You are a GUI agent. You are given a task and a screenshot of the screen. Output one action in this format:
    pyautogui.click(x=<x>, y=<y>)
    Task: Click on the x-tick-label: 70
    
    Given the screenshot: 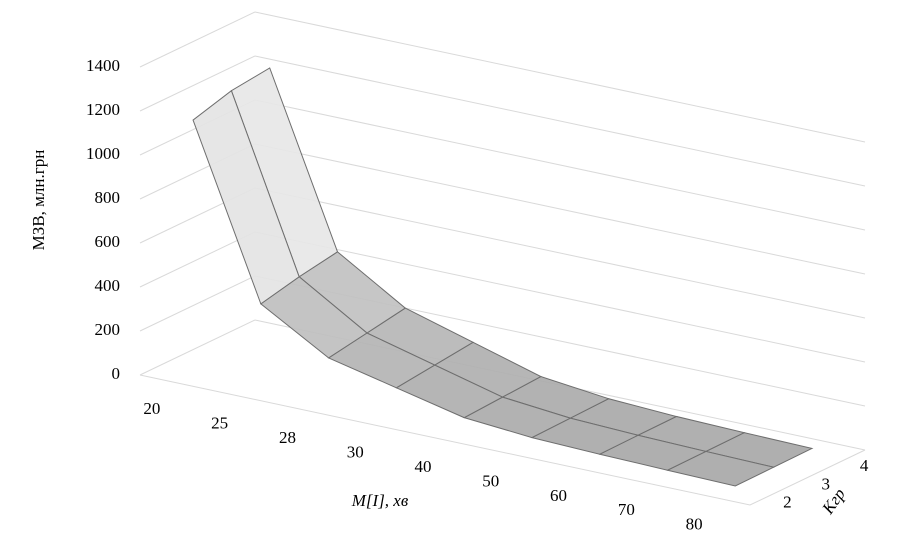 What is the action you would take?
    pyautogui.click(x=626, y=509)
    